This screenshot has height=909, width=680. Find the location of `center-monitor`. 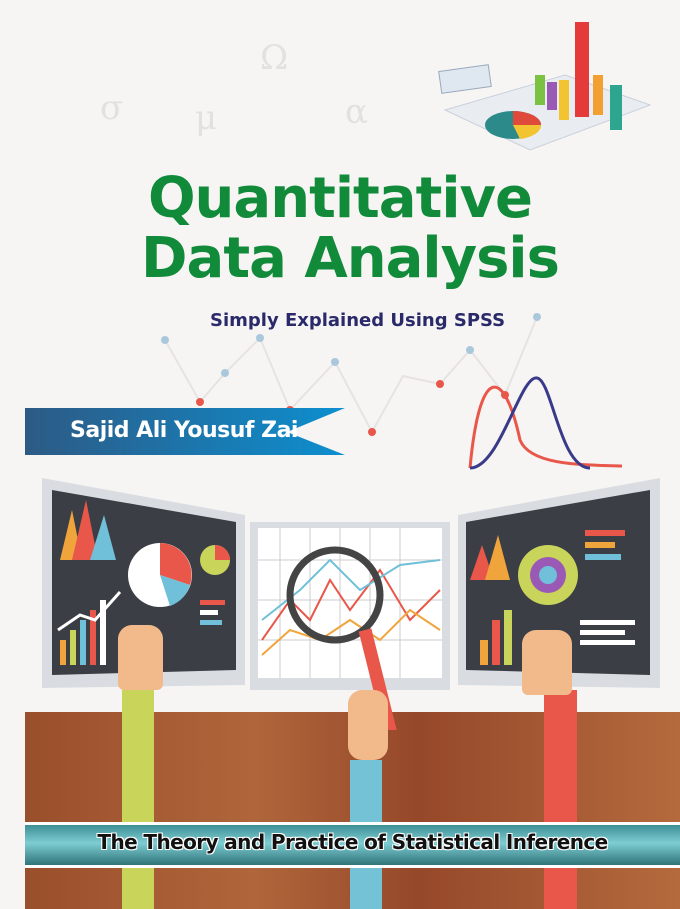

center-monitor is located at coordinates (350, 626).